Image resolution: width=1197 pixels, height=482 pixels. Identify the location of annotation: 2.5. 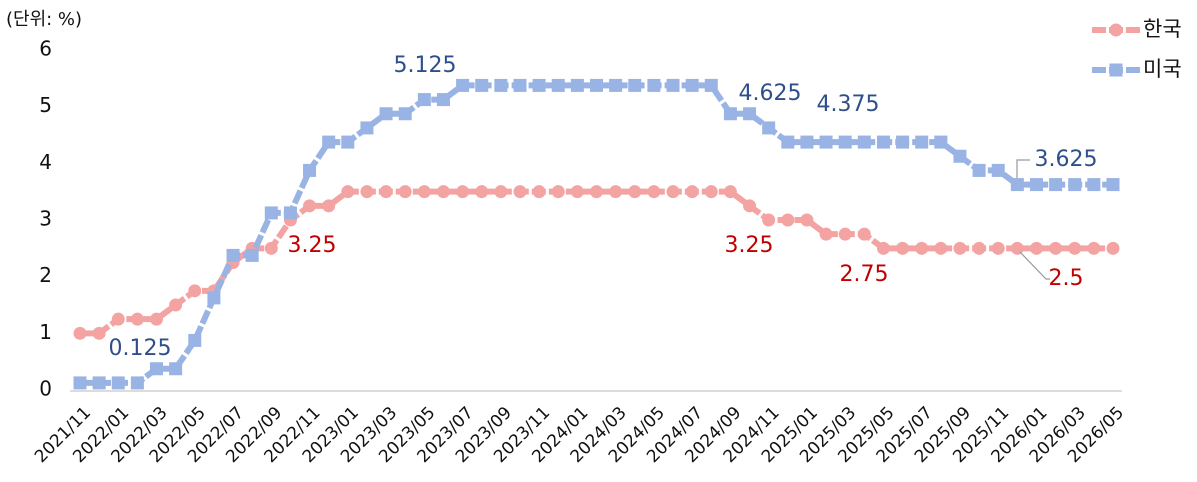
(1066, 278).